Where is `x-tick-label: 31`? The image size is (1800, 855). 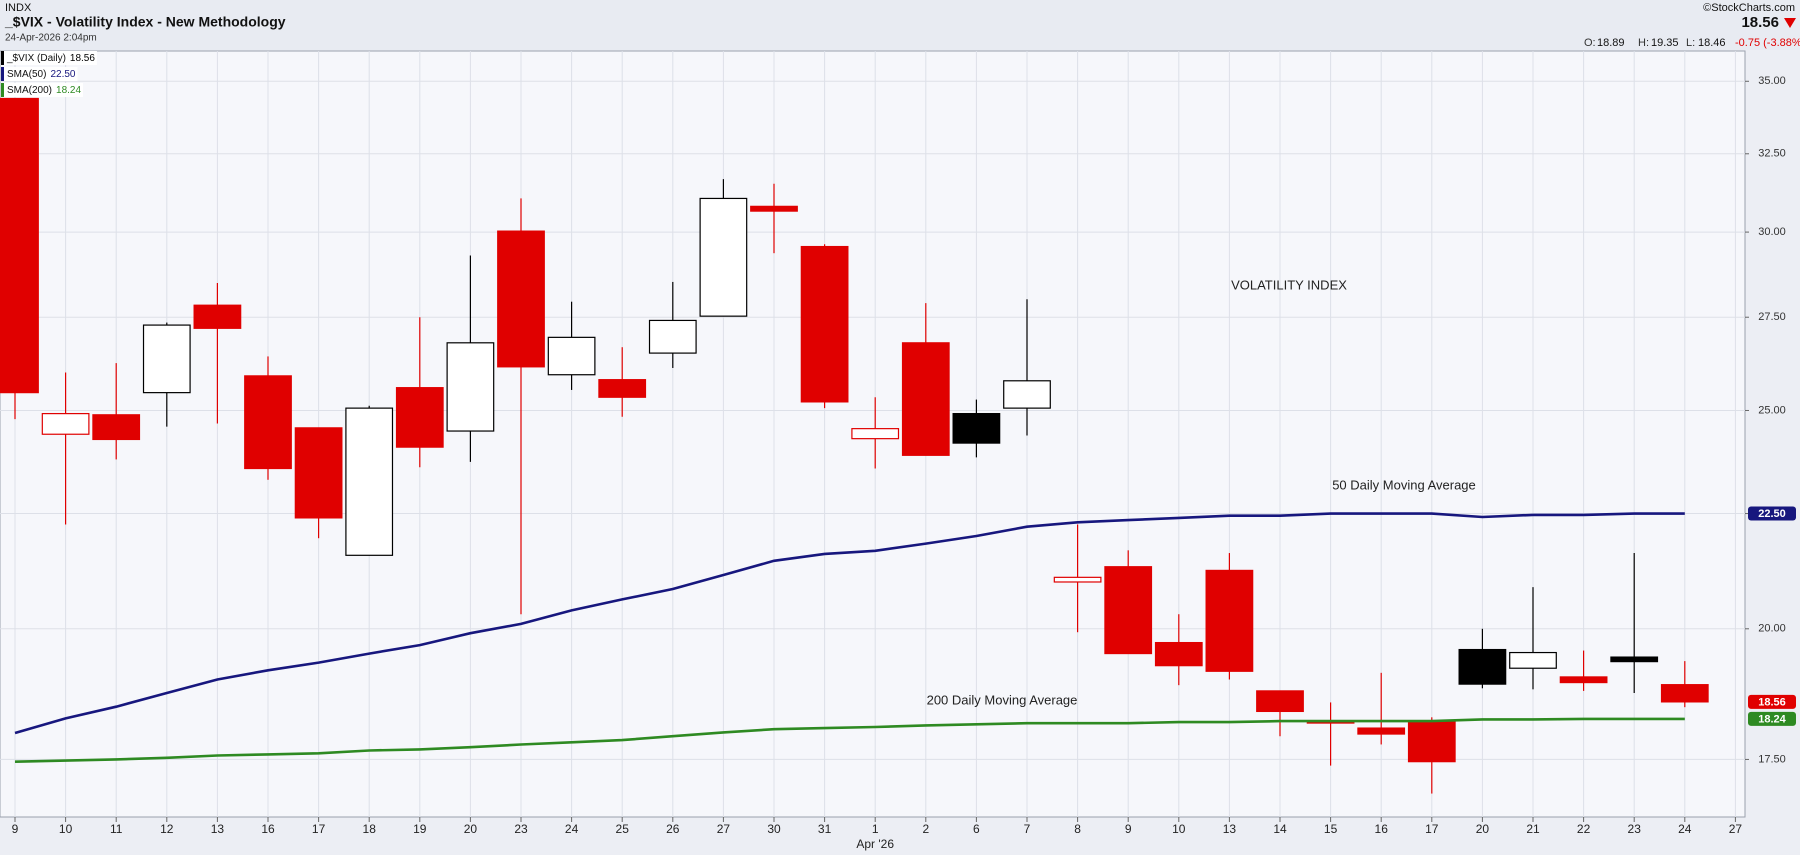 x-tick-label: 31 is located at coordinates (825, 829).